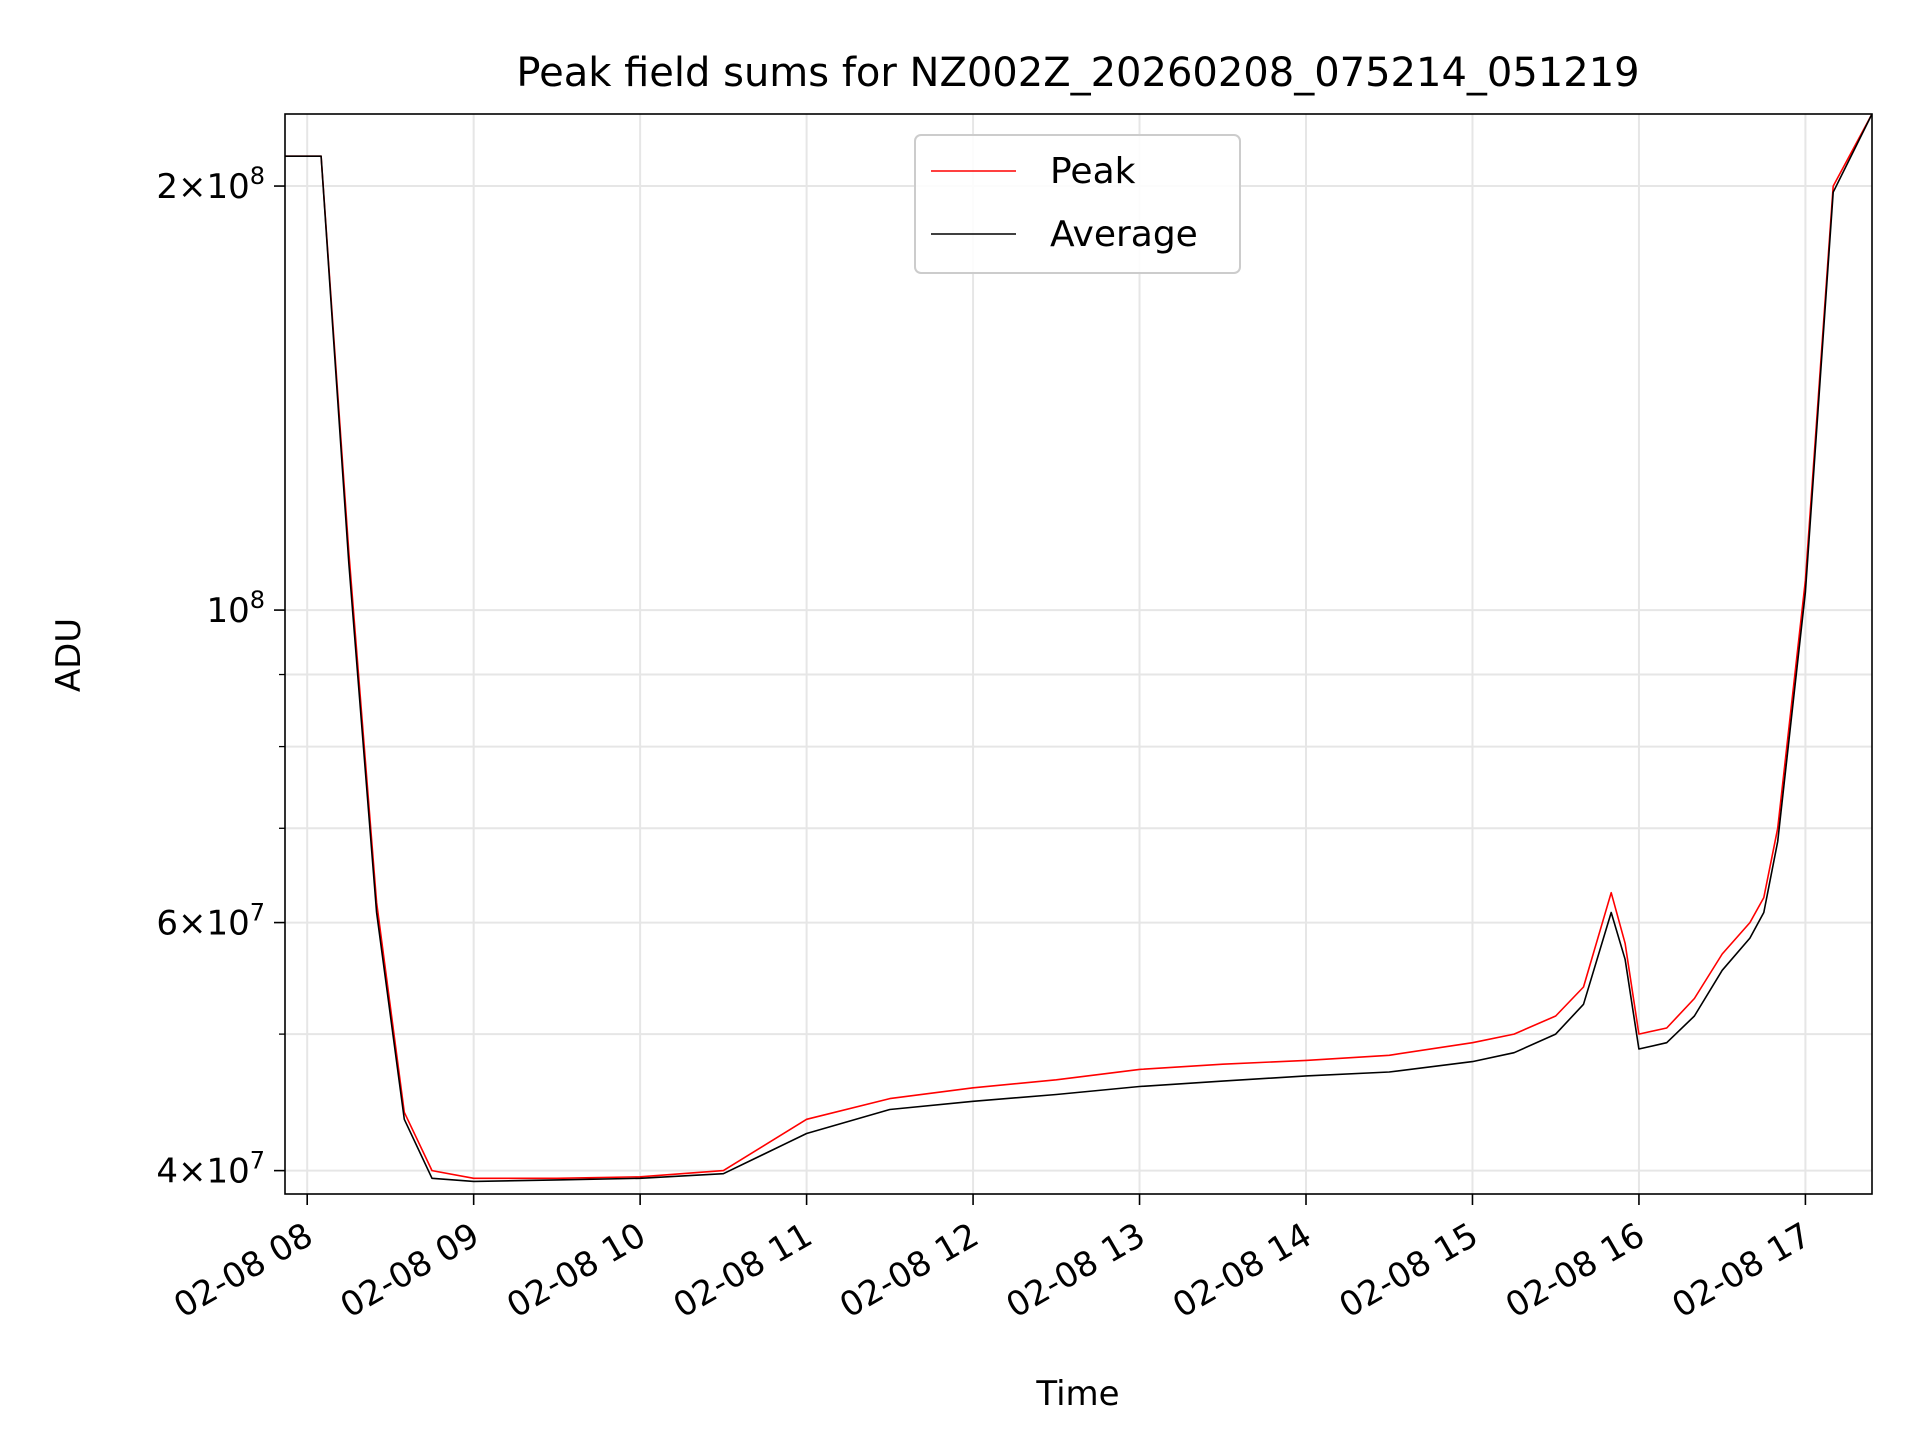 Image resolution: width=1920 pixels, height=1440 pixels. Describe the element at coordinates (69, 655) in the screenshot. I see `y-axis-label: ADU` at that location.